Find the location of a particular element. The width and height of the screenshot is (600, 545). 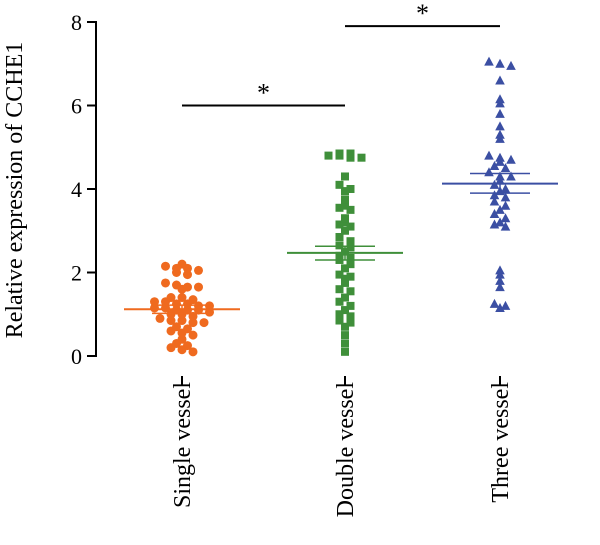

y-tick-label: 0 is located at coordinates (76, 356).